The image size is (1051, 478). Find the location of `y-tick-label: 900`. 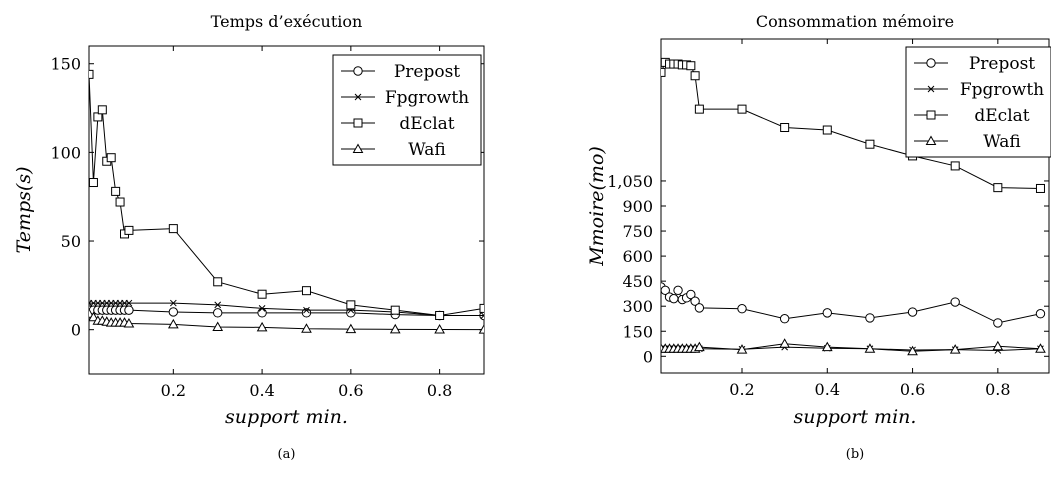

y-tick-label: 900 is located at coordinates (637, 206).